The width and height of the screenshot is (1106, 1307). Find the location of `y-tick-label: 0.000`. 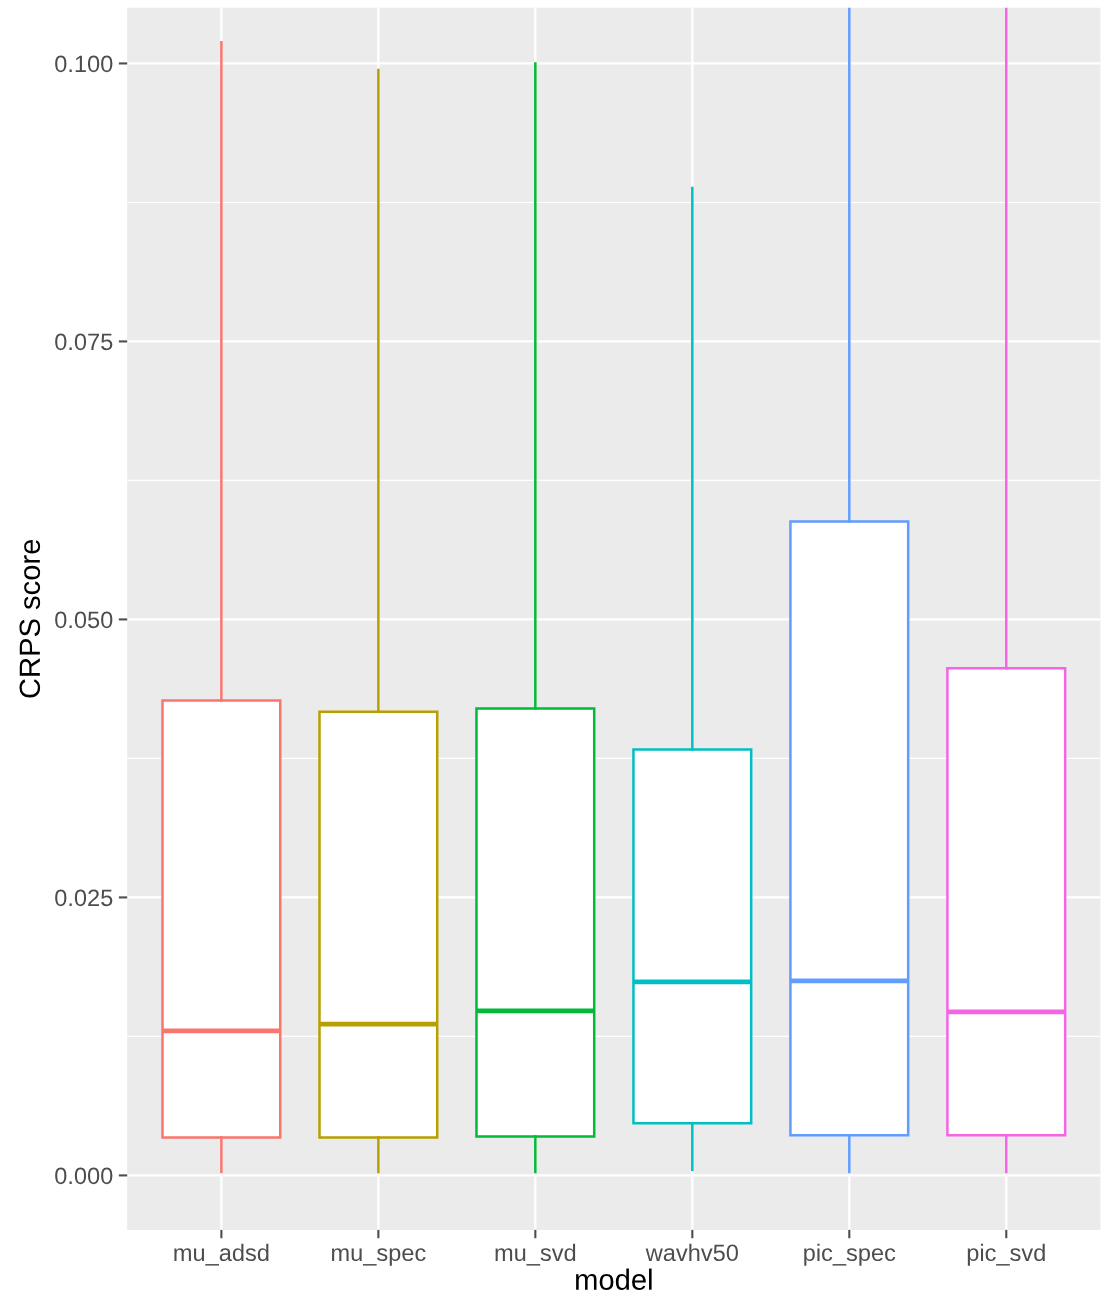

y-tick-label: 0.000 is located at coordinates (84, 1176).